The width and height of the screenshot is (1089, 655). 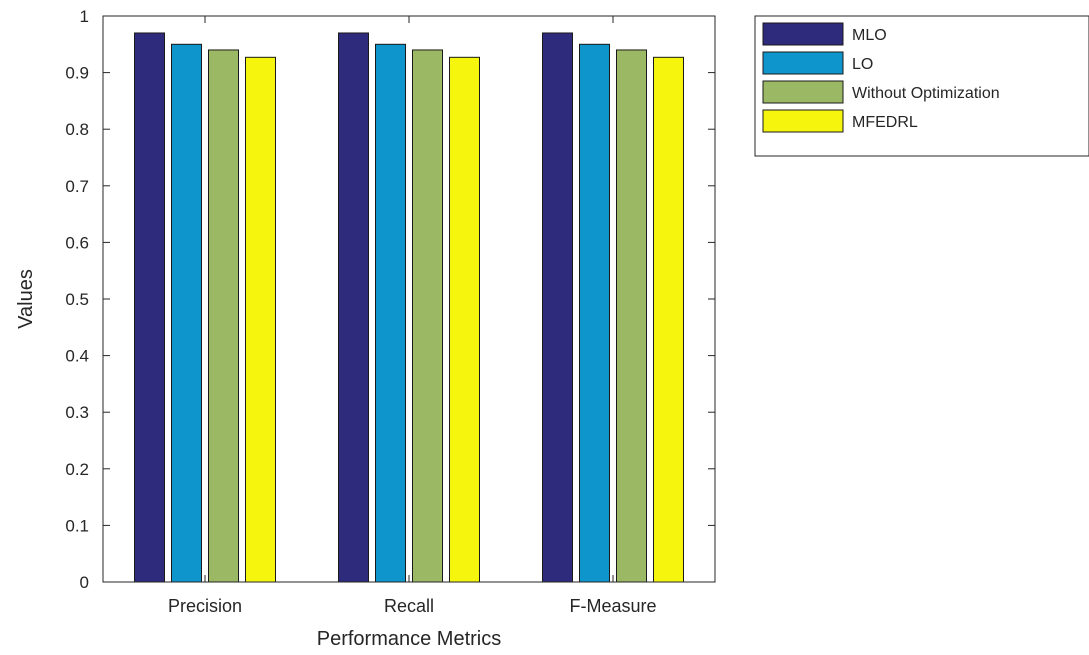 What do you see at coordinates (77, 73) in the screenshot?
I see `y-tick-label: 0.9` at bounding box center [77, 73].